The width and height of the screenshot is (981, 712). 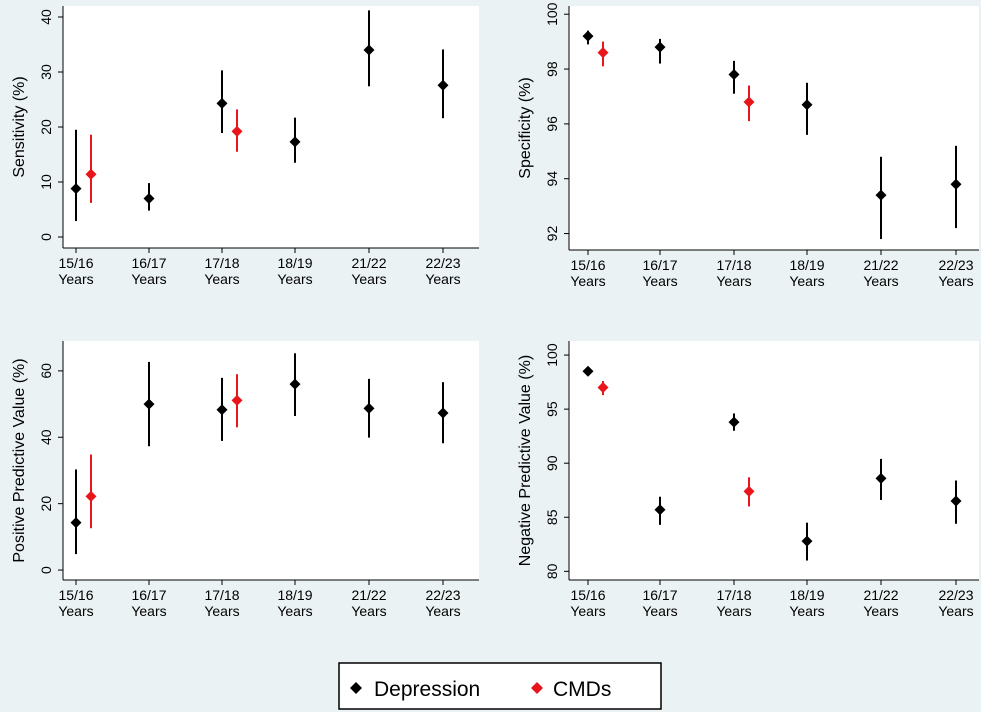 What do you see at coordinates (552, 234) in the screenshot?
I see `y-tick-label: 92` at bounding box center [552, 234].